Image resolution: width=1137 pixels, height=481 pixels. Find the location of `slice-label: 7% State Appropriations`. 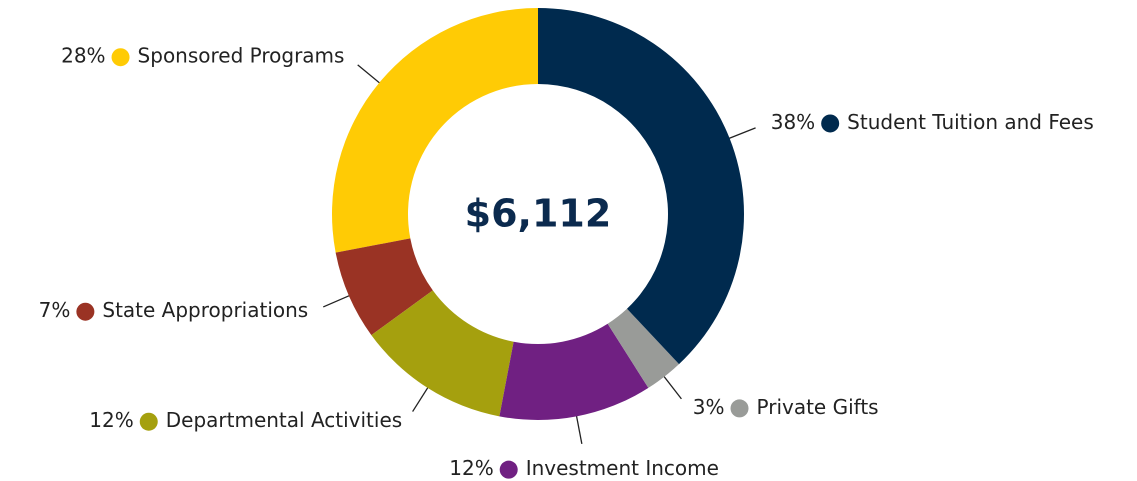

slice-label: 7% State Appropriations is located at coordinates (174, 310).